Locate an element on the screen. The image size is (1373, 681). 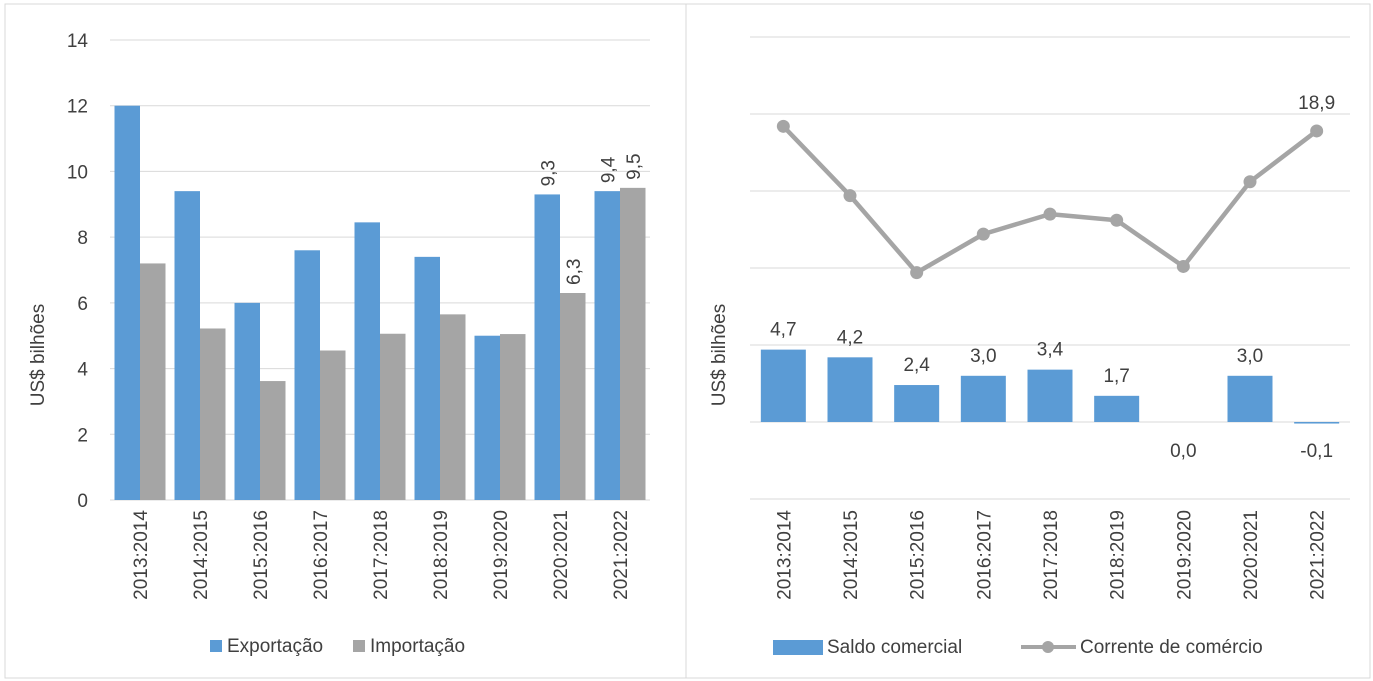
data-label: 4,2 is located at coordinates (850, 337).